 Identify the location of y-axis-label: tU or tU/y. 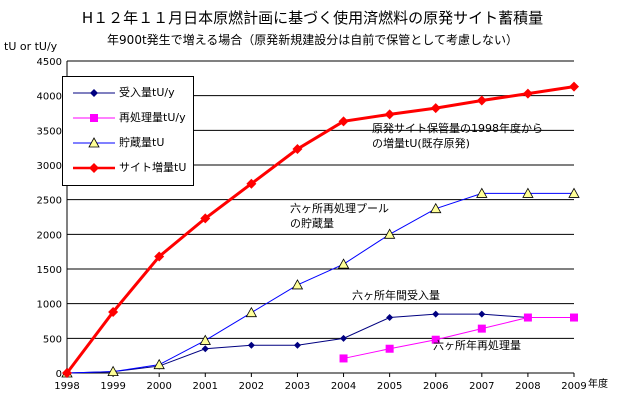
(31, 46).